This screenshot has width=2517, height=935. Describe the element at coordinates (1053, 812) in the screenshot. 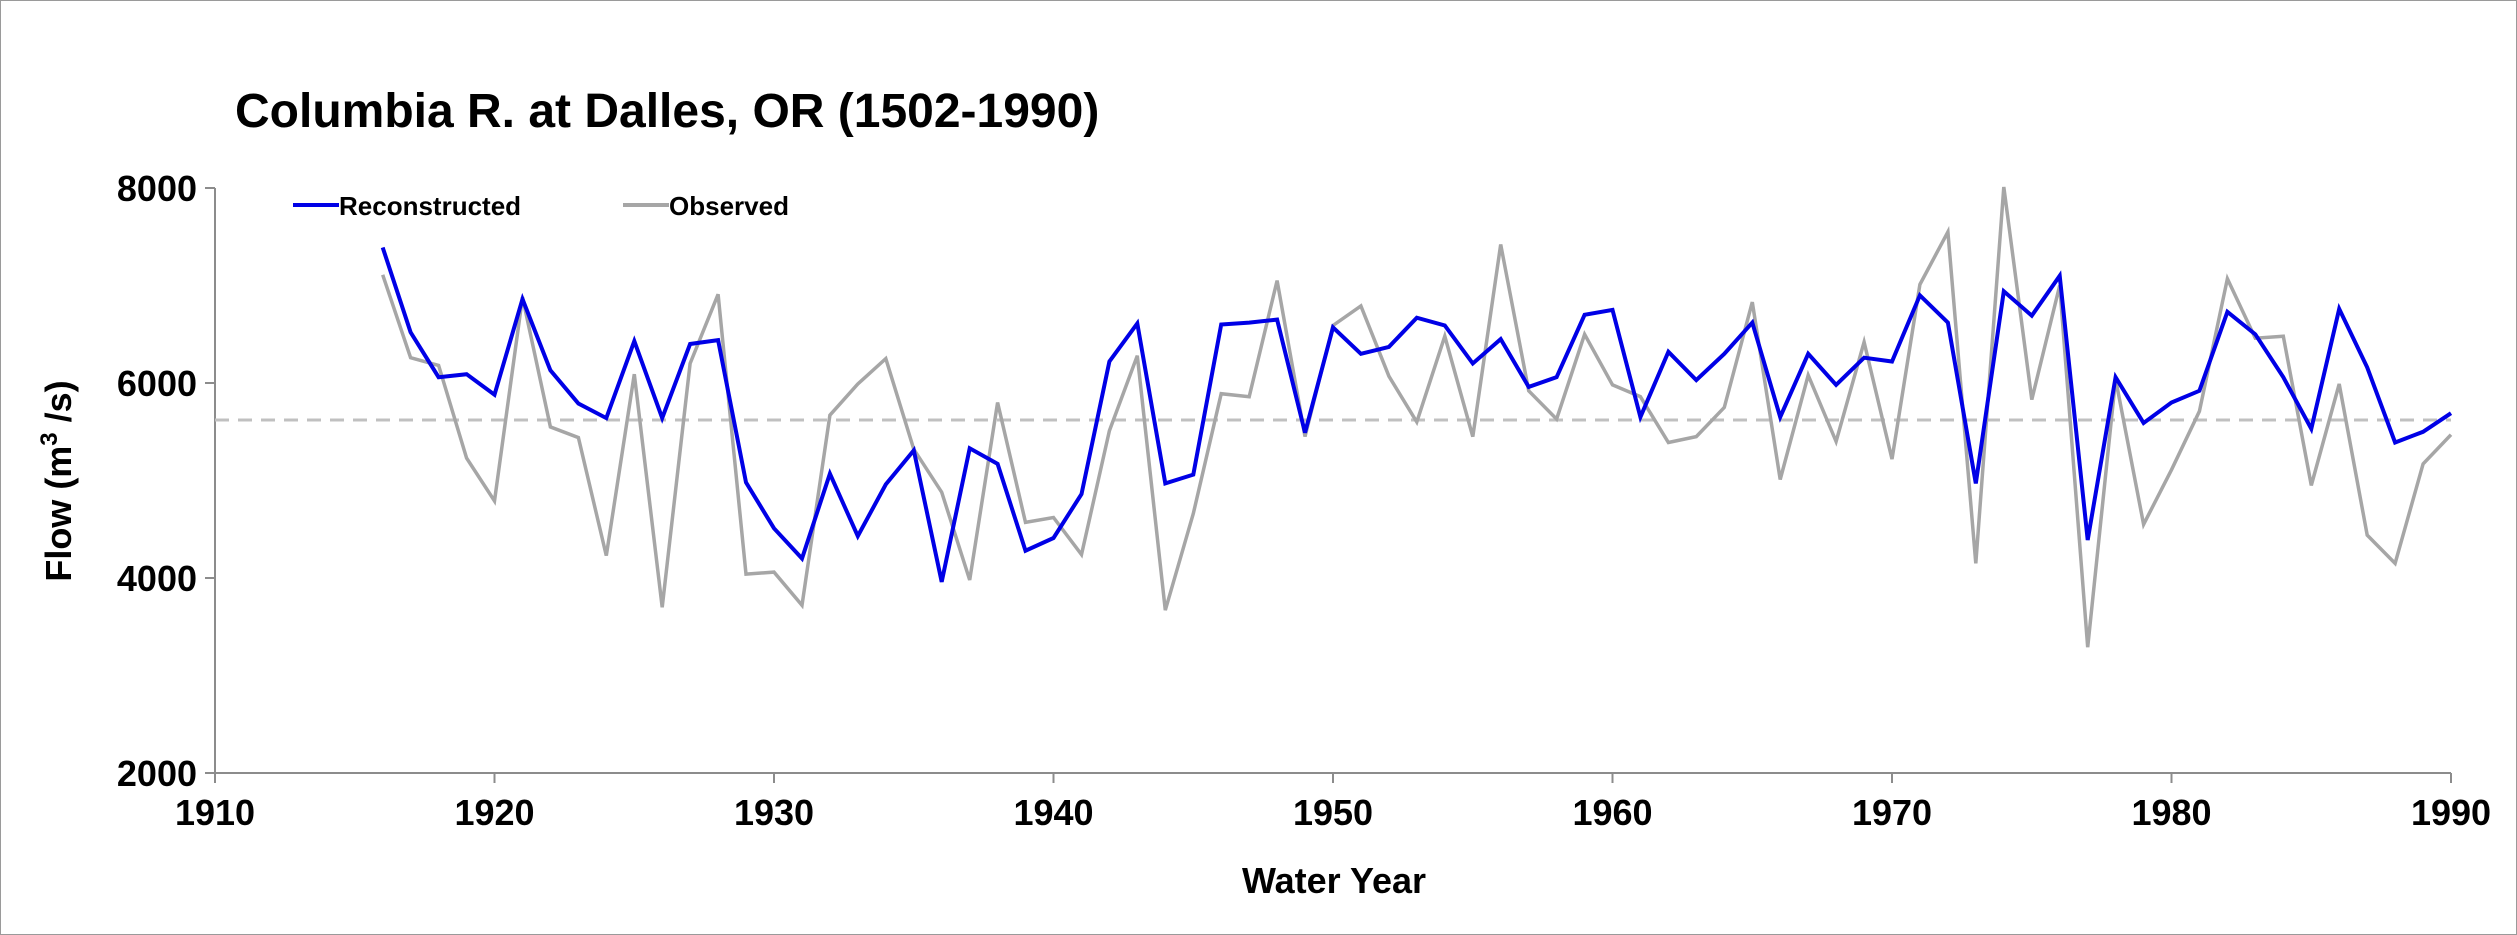

I see `x-tick-label: 1940` at that location.